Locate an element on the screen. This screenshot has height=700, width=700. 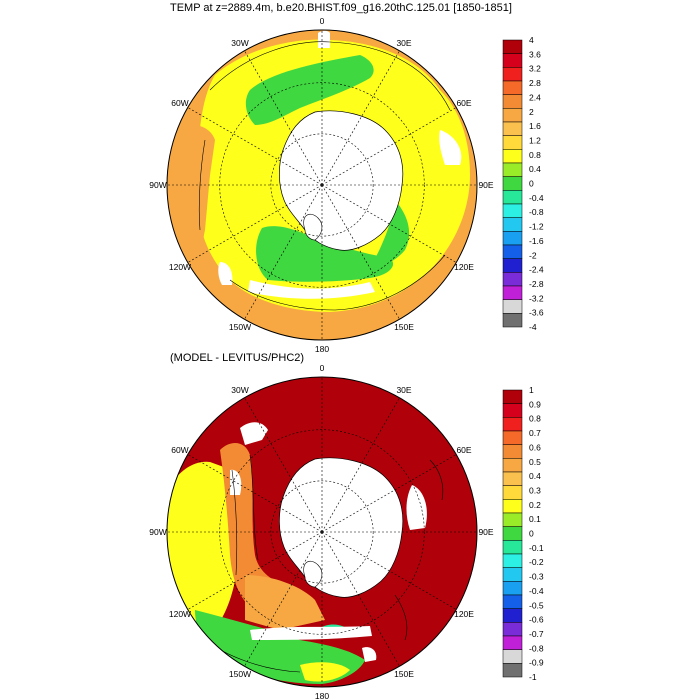
colorbar-label: -0.2 is located at coordinates (536, 562).